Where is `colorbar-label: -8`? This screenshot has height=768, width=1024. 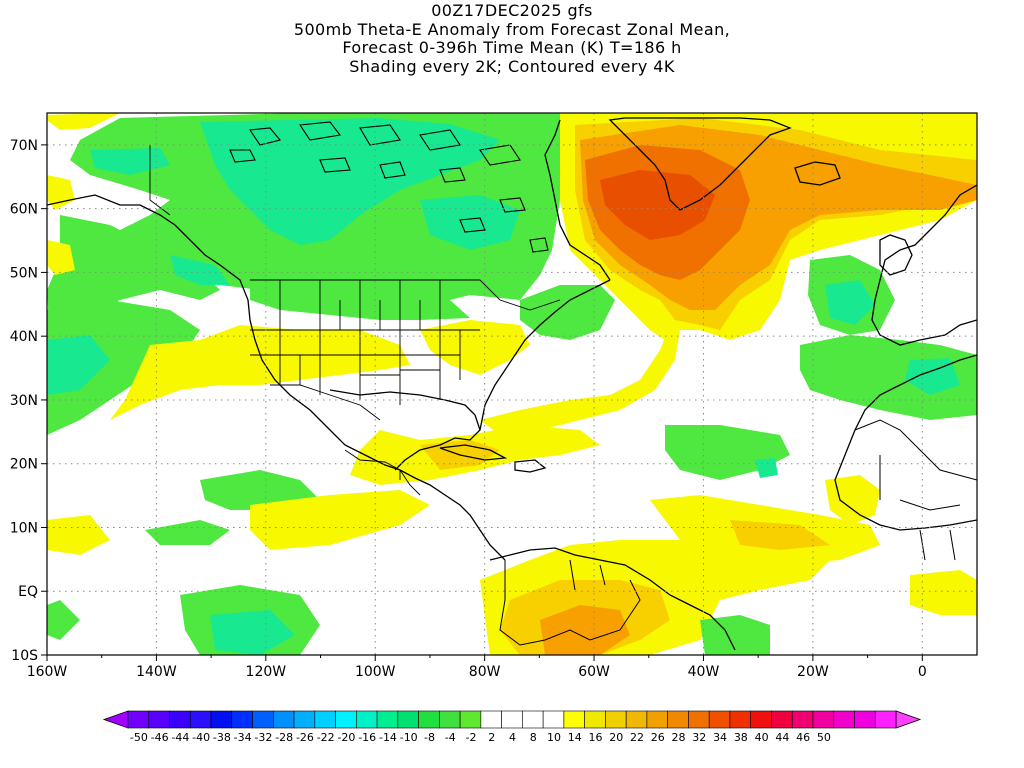 colorbar-label: -8 is located at coordinates (429, 737).